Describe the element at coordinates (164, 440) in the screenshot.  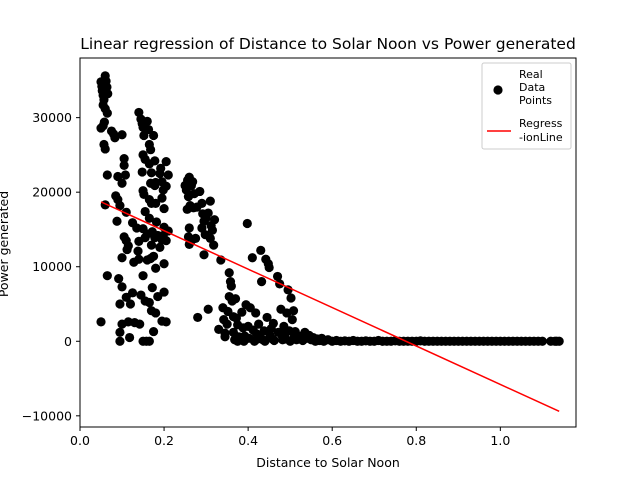
I see `x-tick-label: 0.2` at that location.